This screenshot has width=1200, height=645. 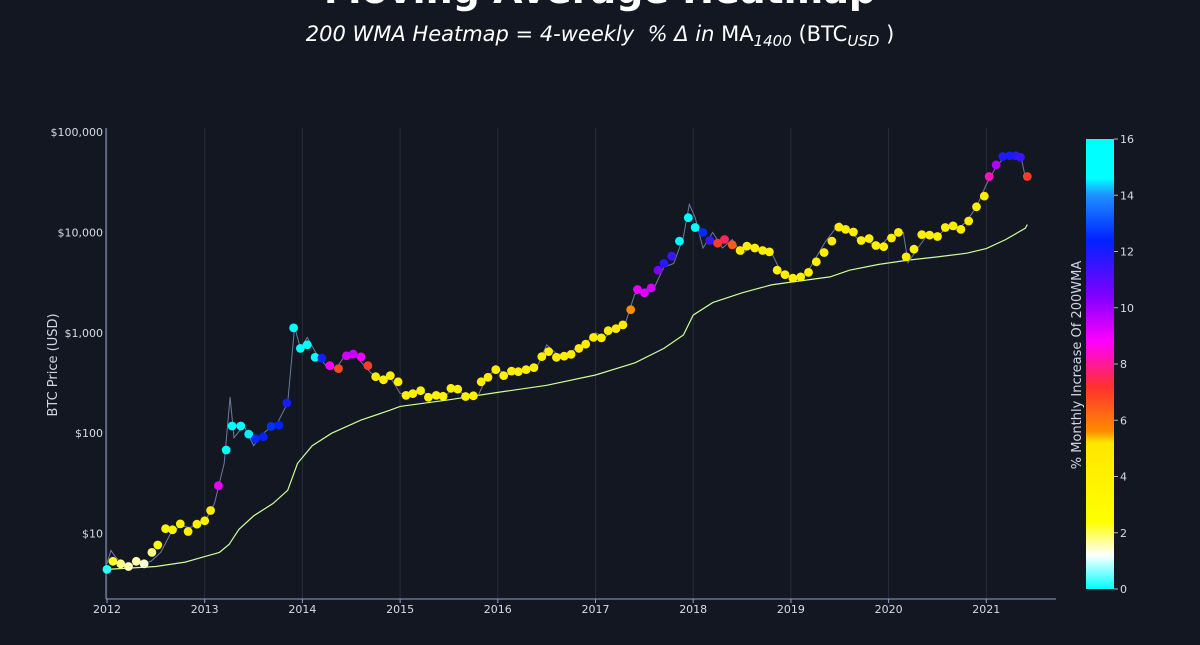 What do you see at coordinates (1123, 420) in the screenshot?
I see `colorbar-tick-label-6: 6` at bounding box center [1123, 420].